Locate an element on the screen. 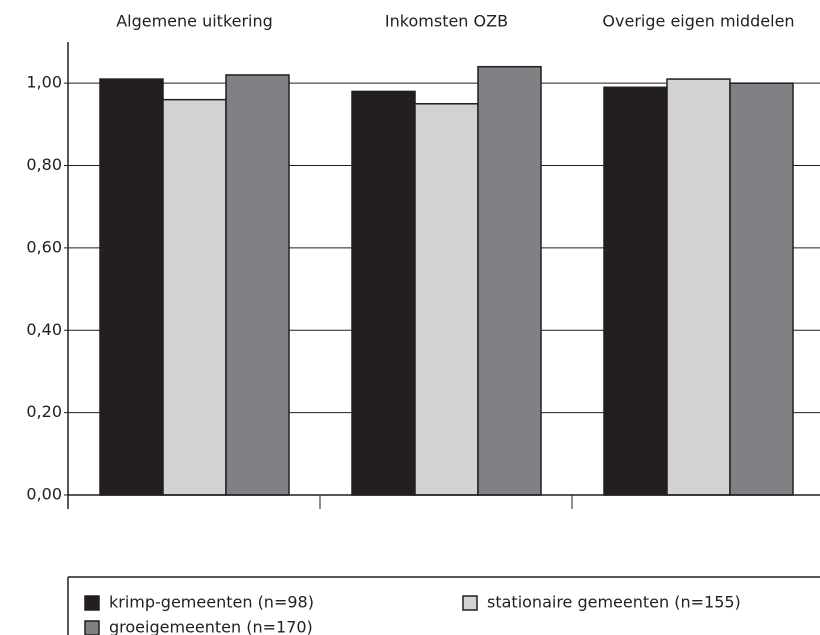 The height and width of the screenshot is (635, 820). legend-label: stationaire gemeenten (n=155) is located at coordinates (614, 602).